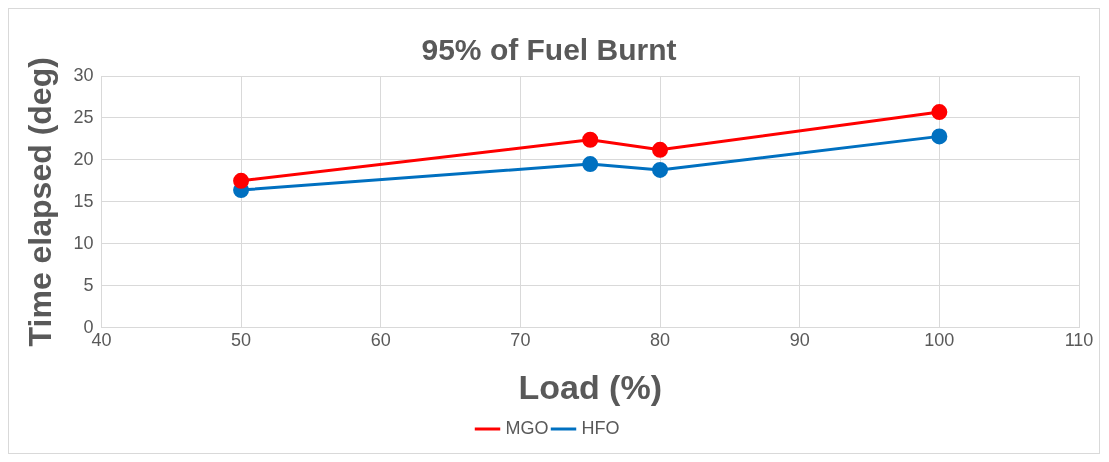  What do you see at coordinates (549, 50) in the screenshot?
I see `chart-title: 95% of Fuel Burnt` at bounding box center [549, 50].